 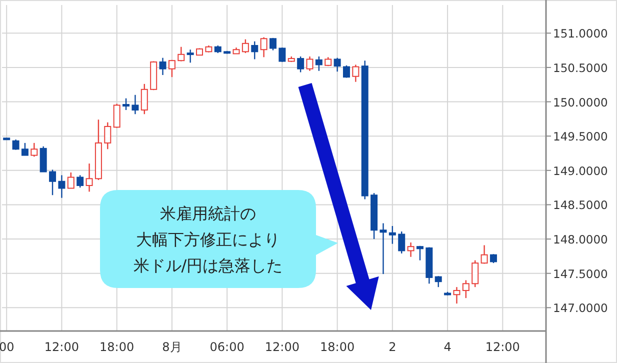 What do you see at coordinates (208, 213) in the screenshot?
I see `annotation: 米雇用統計の` at bounding box center [208, 213].